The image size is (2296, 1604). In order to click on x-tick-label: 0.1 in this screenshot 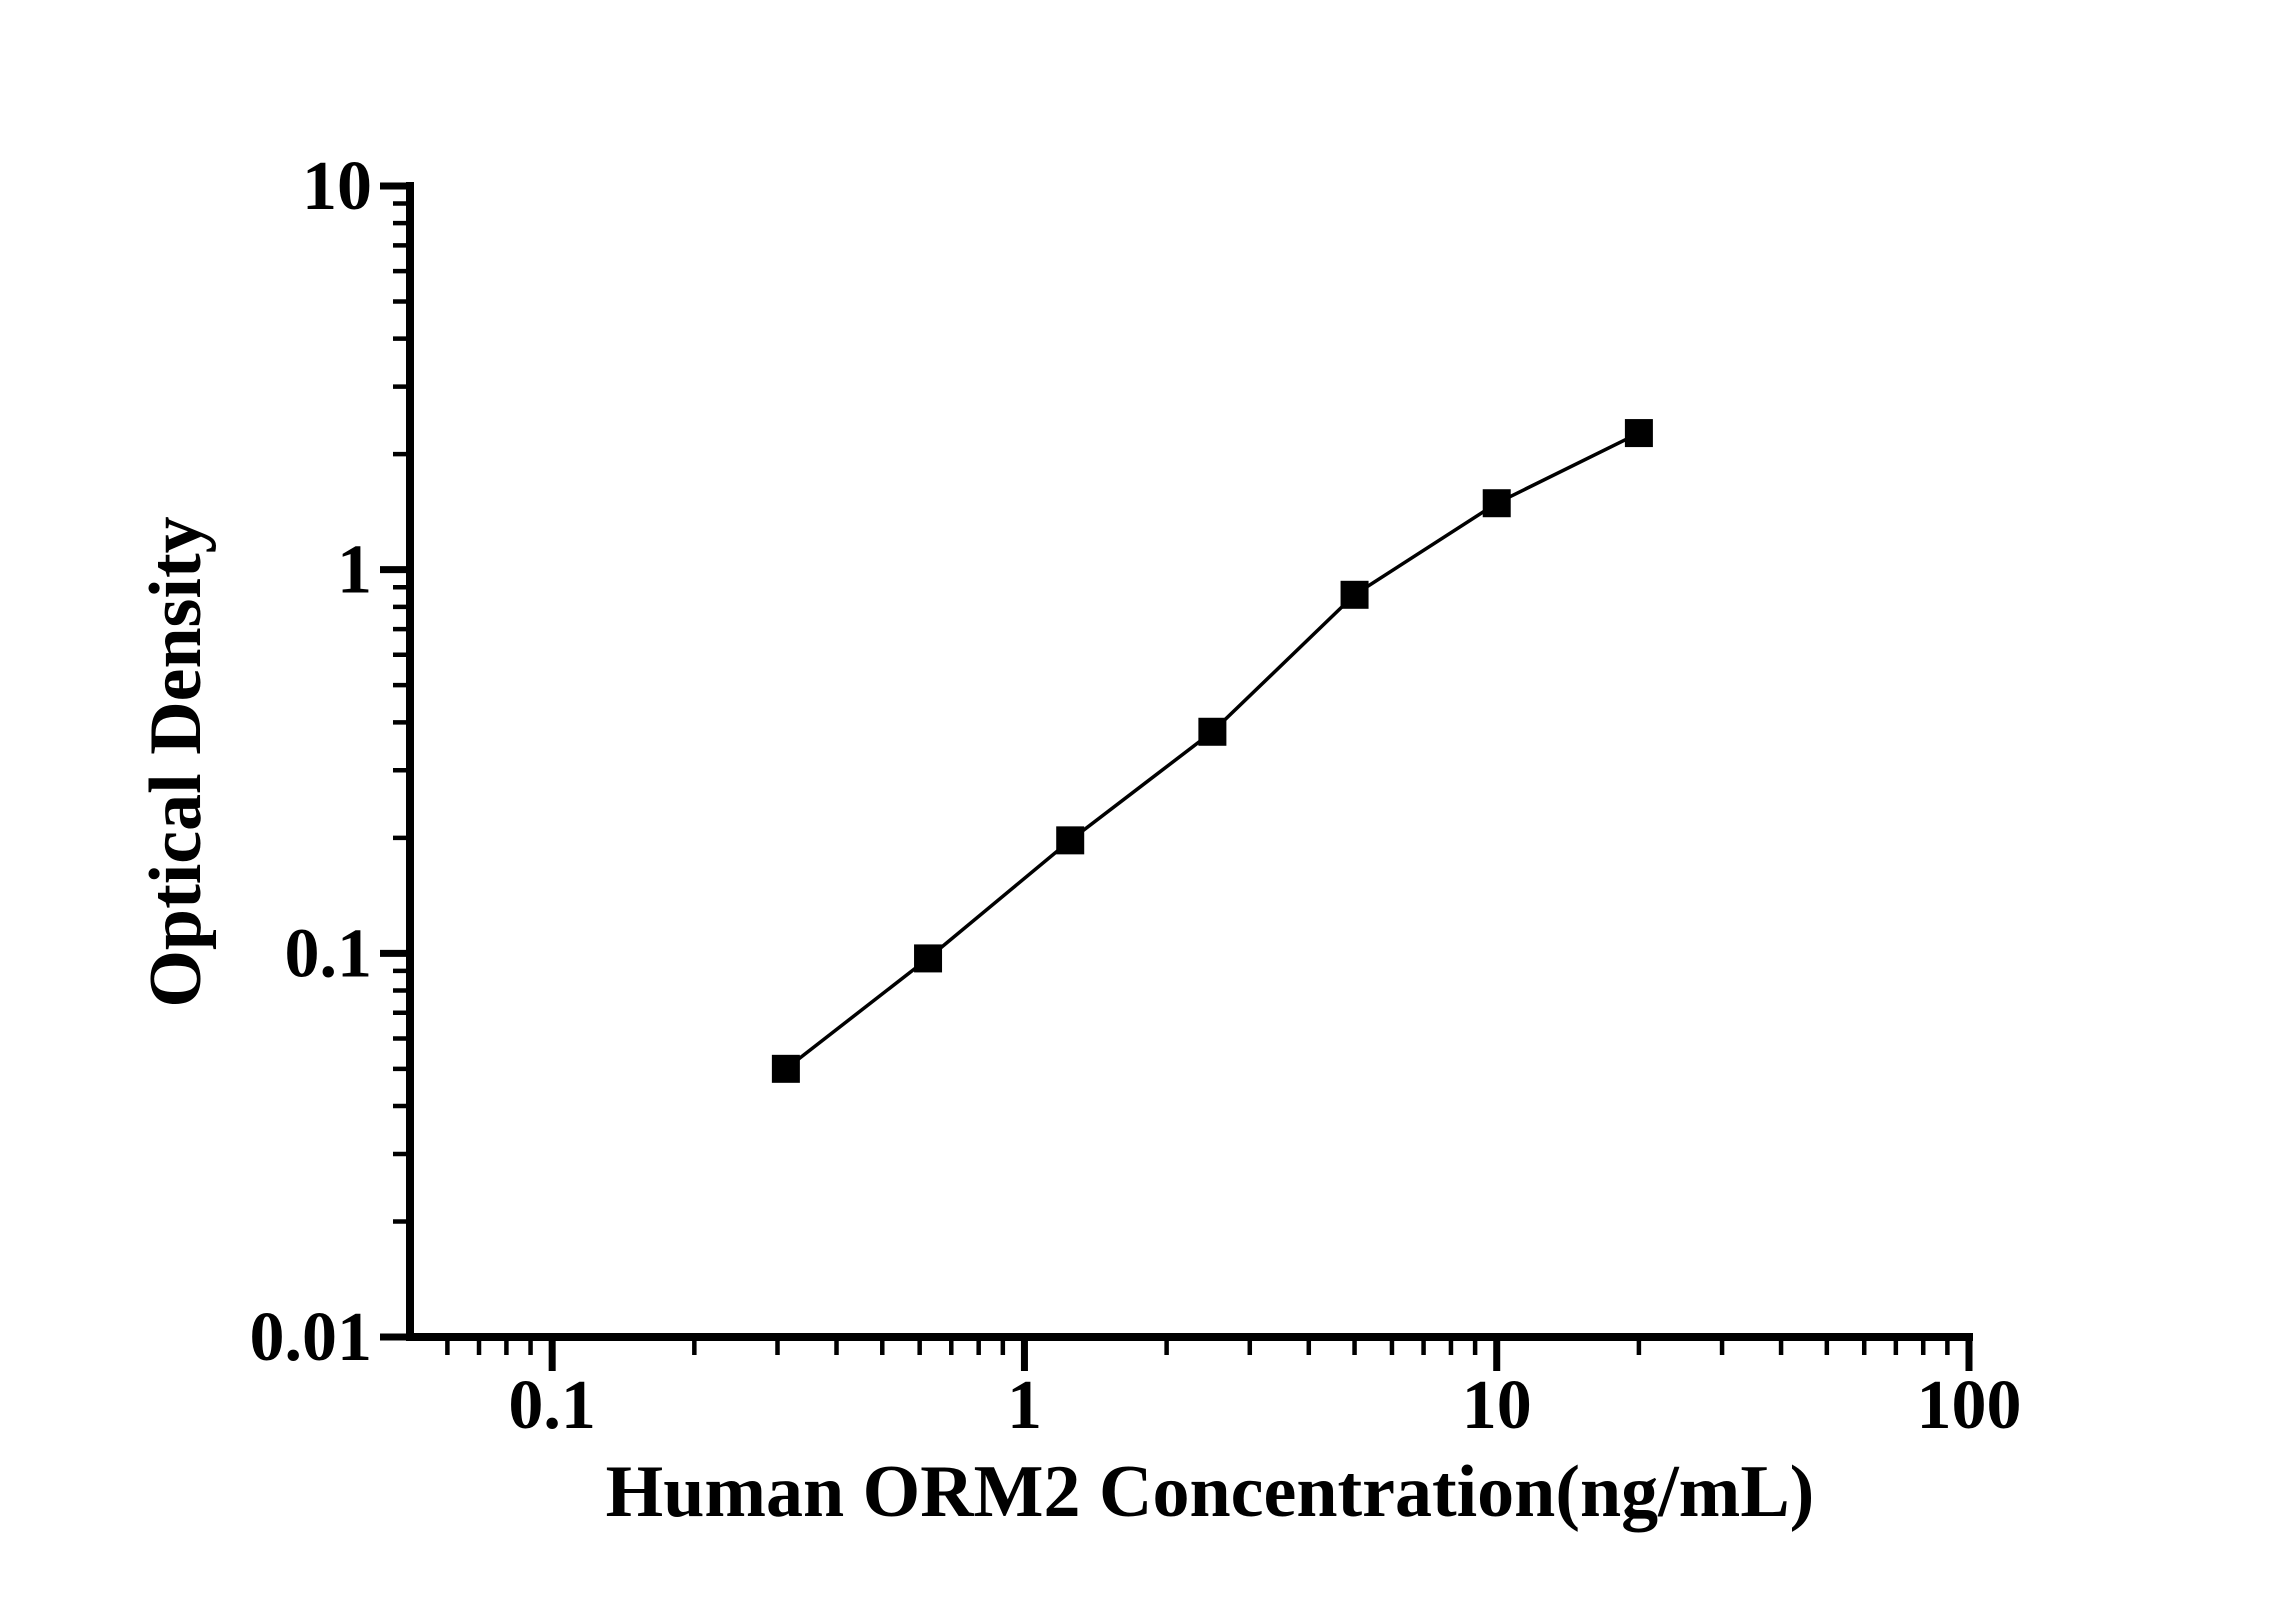, I will do `click(552, 1405)`.